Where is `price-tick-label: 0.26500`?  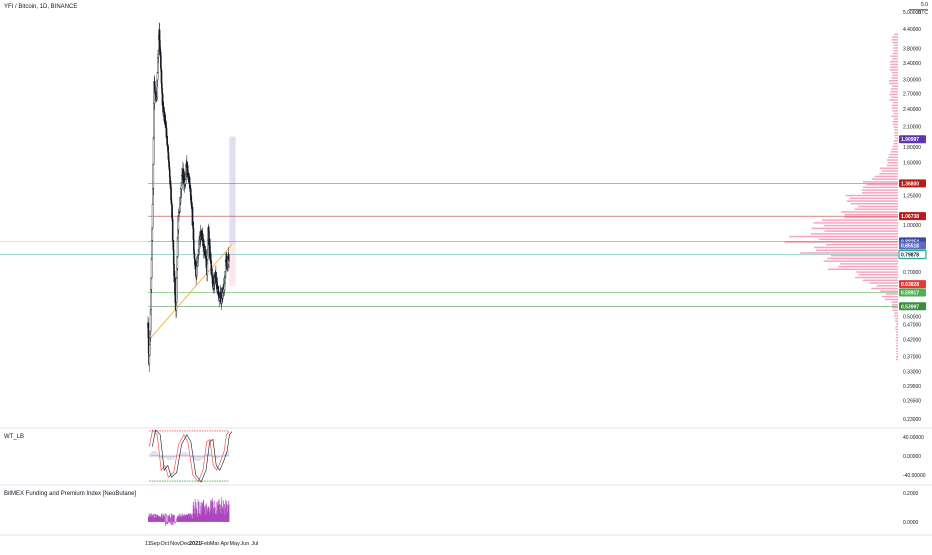 price-tick-label: 0.26500 is located at coordinates (912, 401).